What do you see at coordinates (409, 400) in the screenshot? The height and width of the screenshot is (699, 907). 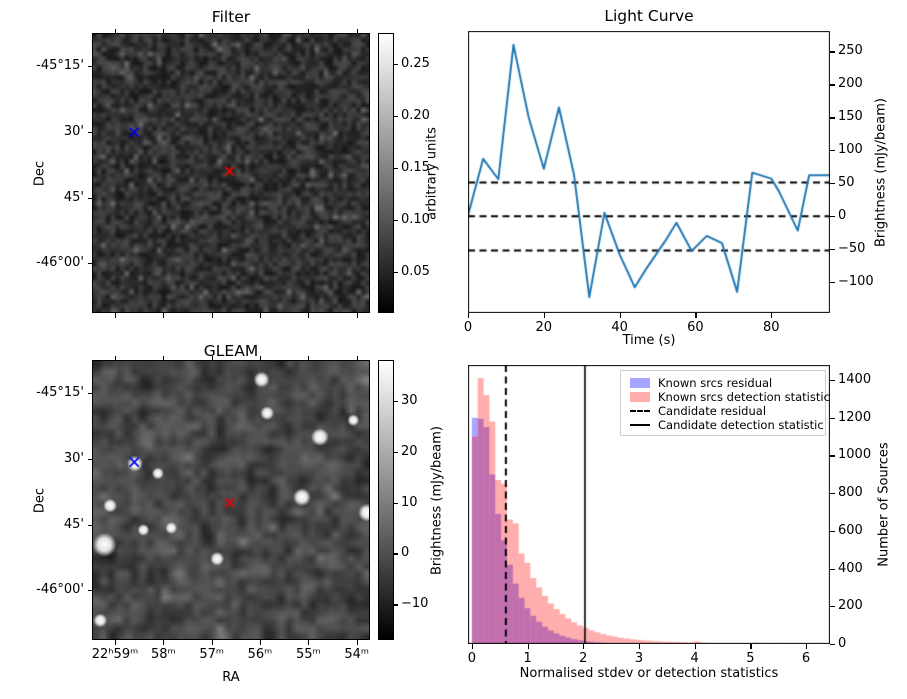 I see `tick-label: 30` at bounding box center [409, 400].